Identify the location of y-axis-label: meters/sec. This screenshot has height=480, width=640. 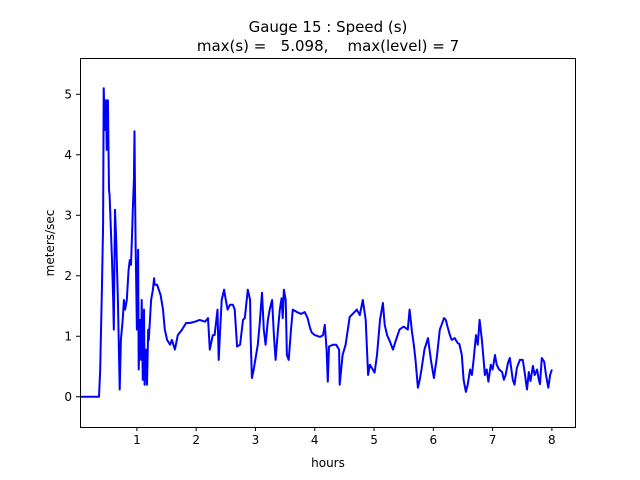
(50, 243).